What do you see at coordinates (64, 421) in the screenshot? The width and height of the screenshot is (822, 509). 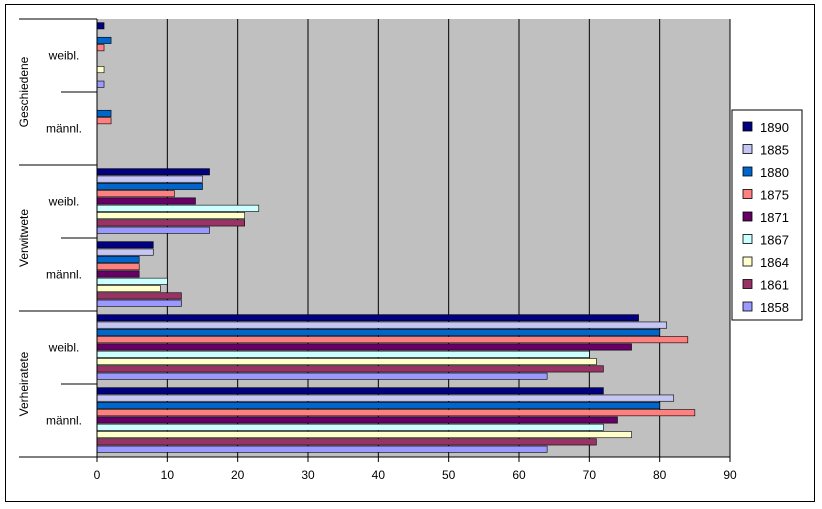 I see `subcategory-label-5: männl.` at bounding box center [64, 421].